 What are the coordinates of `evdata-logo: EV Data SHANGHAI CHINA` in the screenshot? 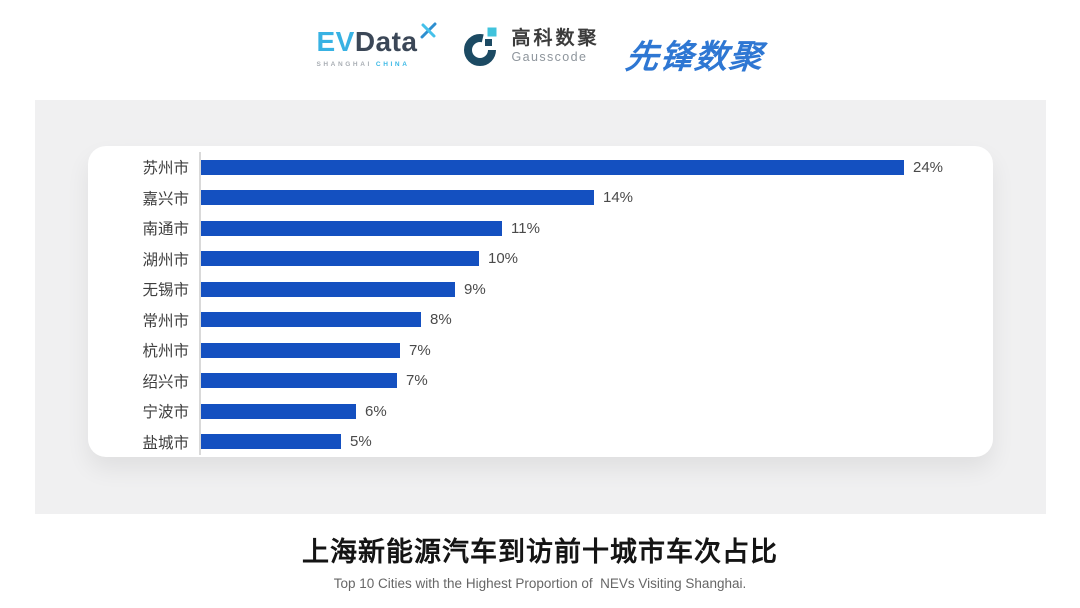 It's located at (376, 45).